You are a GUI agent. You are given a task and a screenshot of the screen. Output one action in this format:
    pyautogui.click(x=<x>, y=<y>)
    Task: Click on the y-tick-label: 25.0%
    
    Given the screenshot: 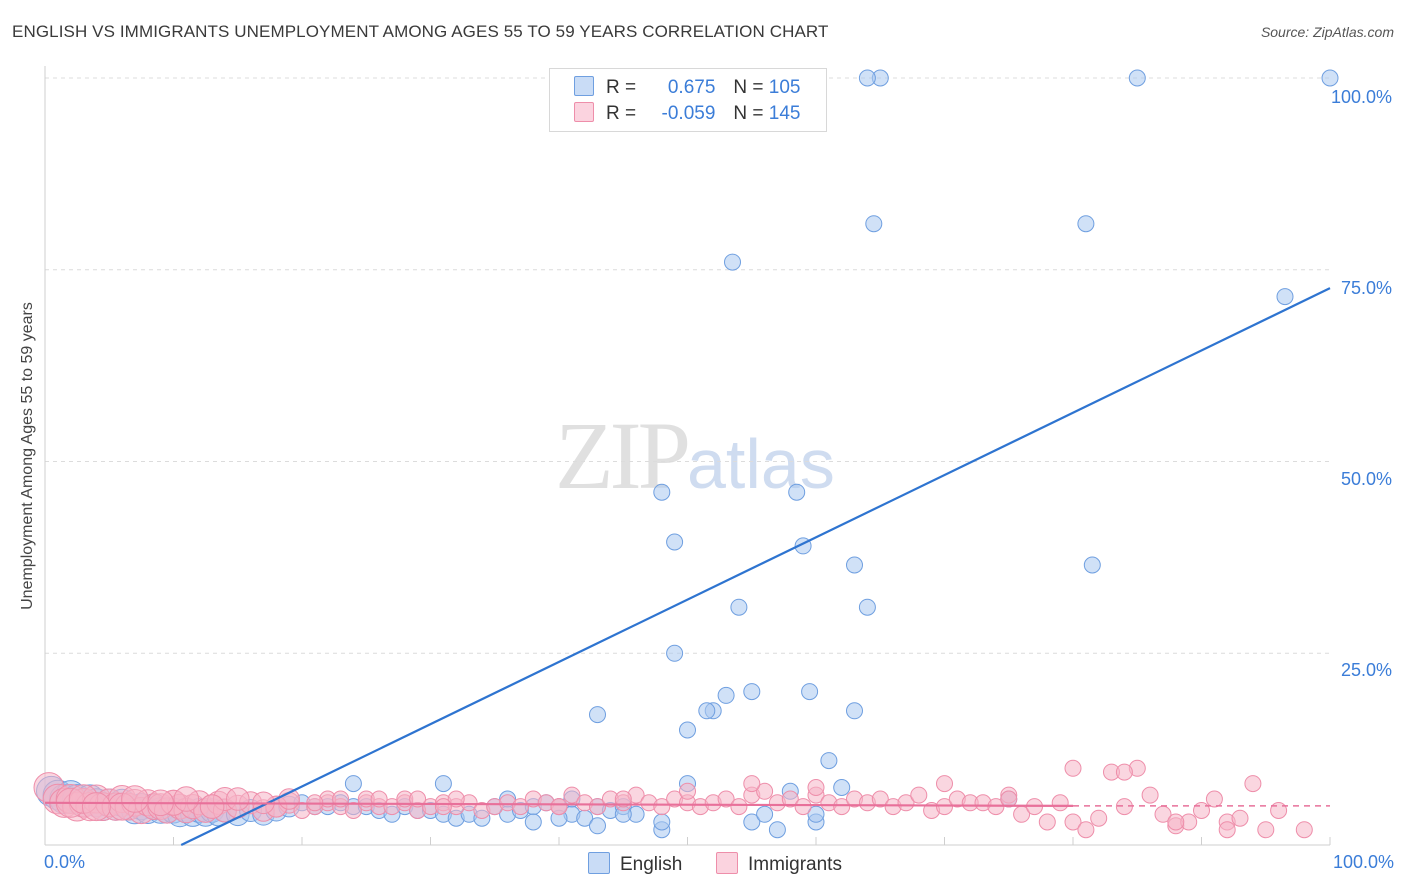 What is the action you would take?
    pyautogui.click(x=1366, y=670)
    